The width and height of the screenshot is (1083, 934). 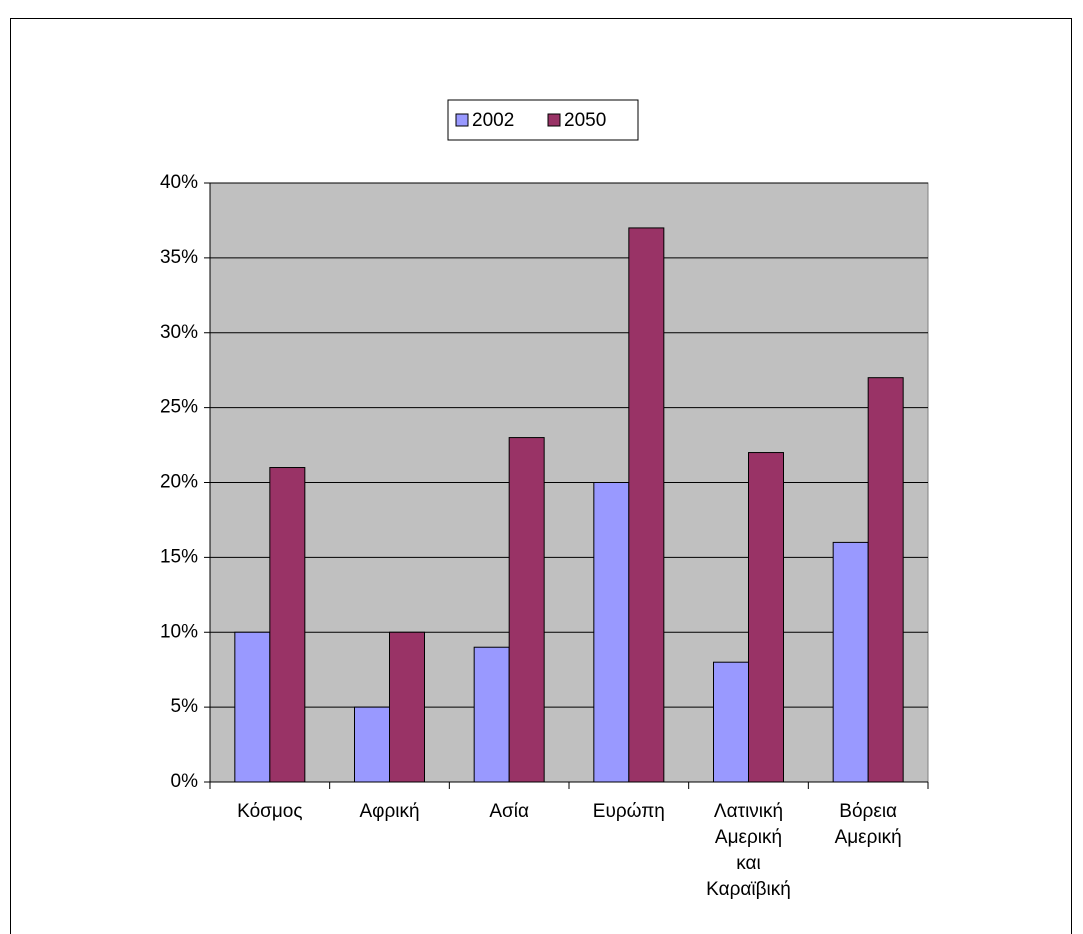 What do you see at coordinates (179, 631) in the screenshot?
I see `y-tick-label: 10%` at bounding box center [179, 631].